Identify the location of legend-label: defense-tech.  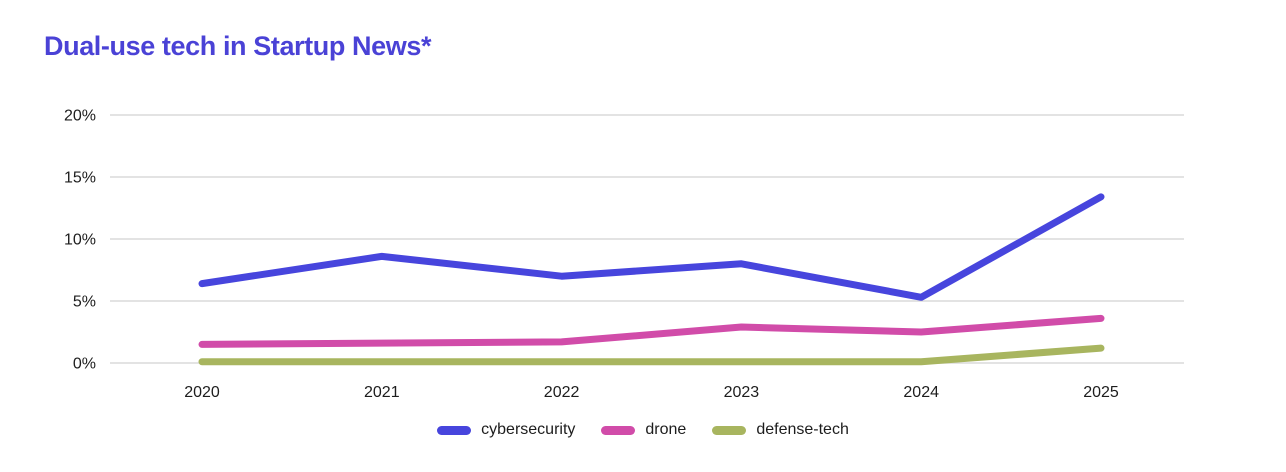
(802, 429).